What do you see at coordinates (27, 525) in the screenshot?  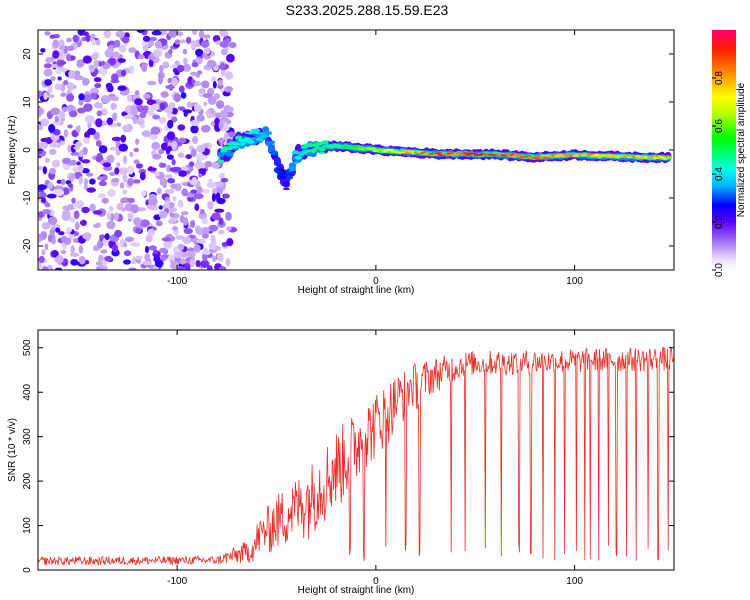 I see `snr-ytick-label: 100` at bounding box center [27, 525].